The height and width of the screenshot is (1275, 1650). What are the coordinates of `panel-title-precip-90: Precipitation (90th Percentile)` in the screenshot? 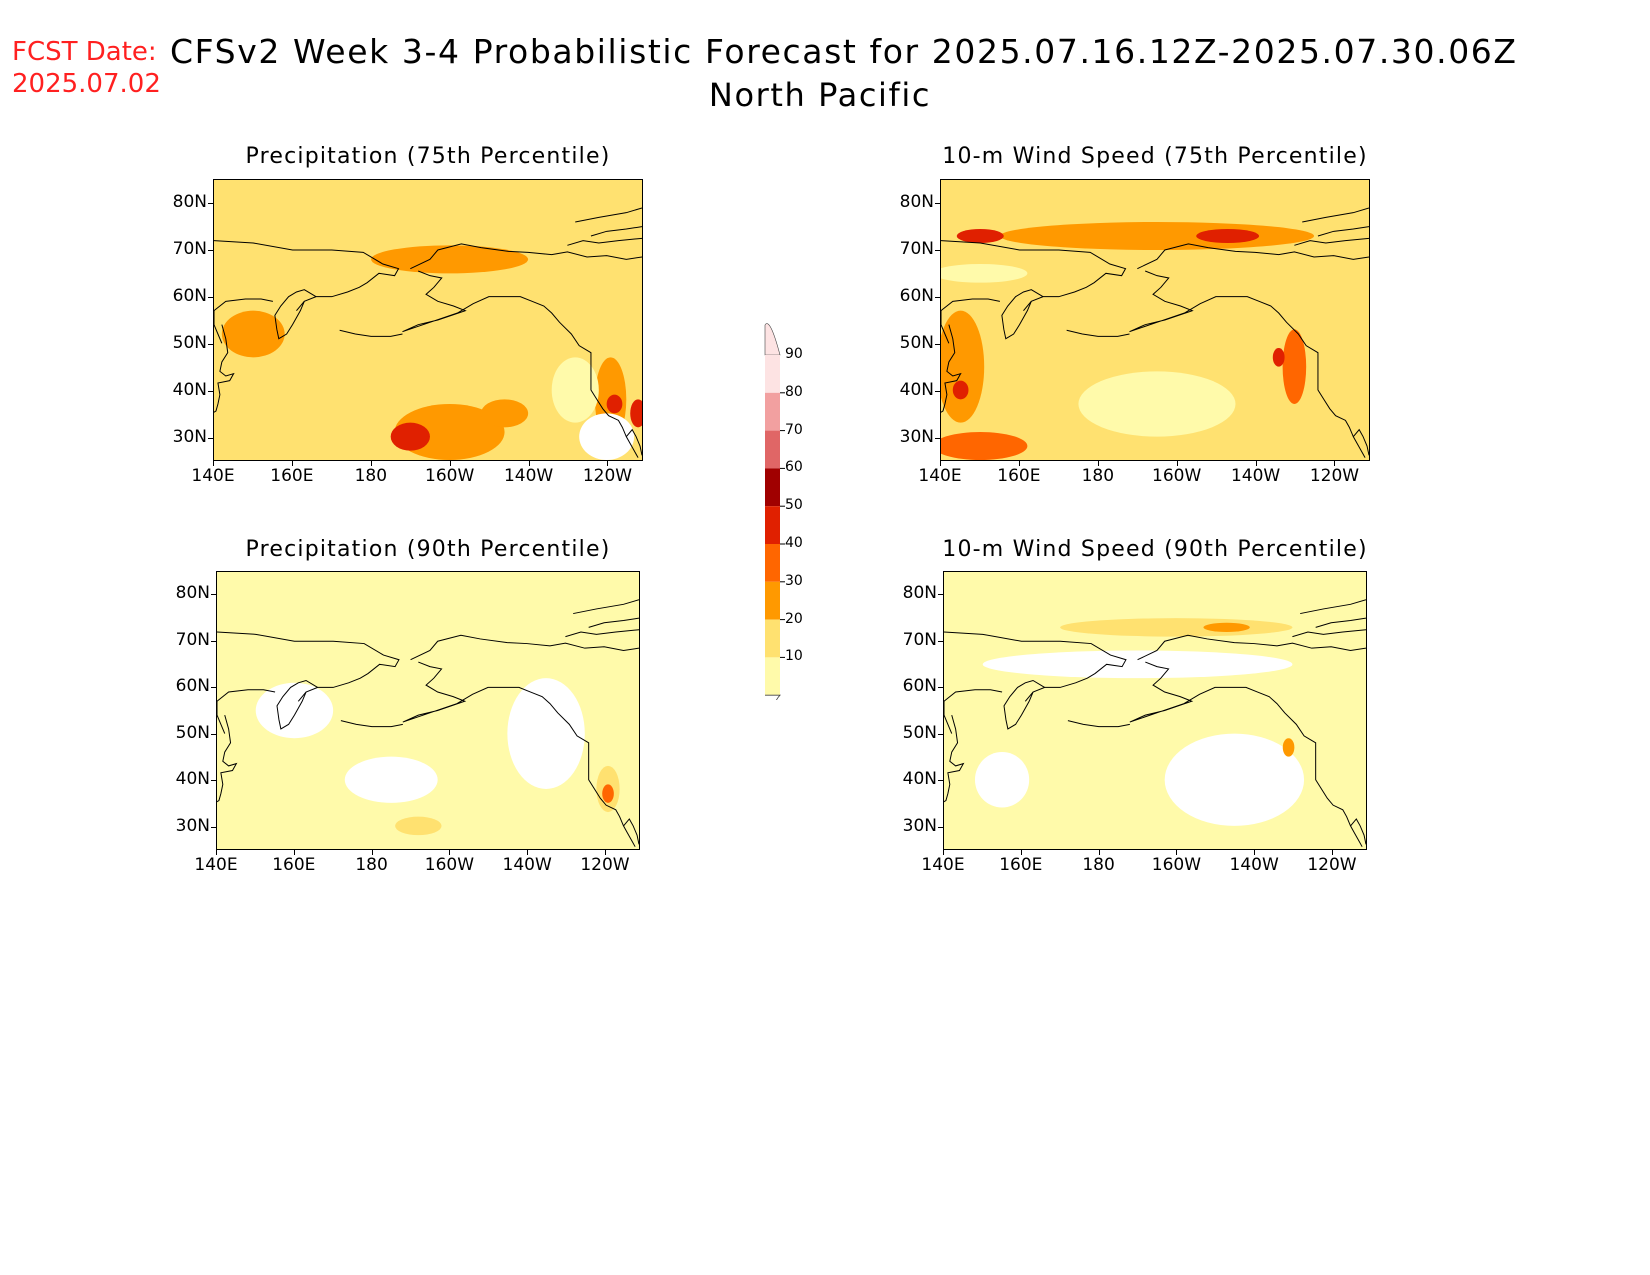 It's located at (428, 549).